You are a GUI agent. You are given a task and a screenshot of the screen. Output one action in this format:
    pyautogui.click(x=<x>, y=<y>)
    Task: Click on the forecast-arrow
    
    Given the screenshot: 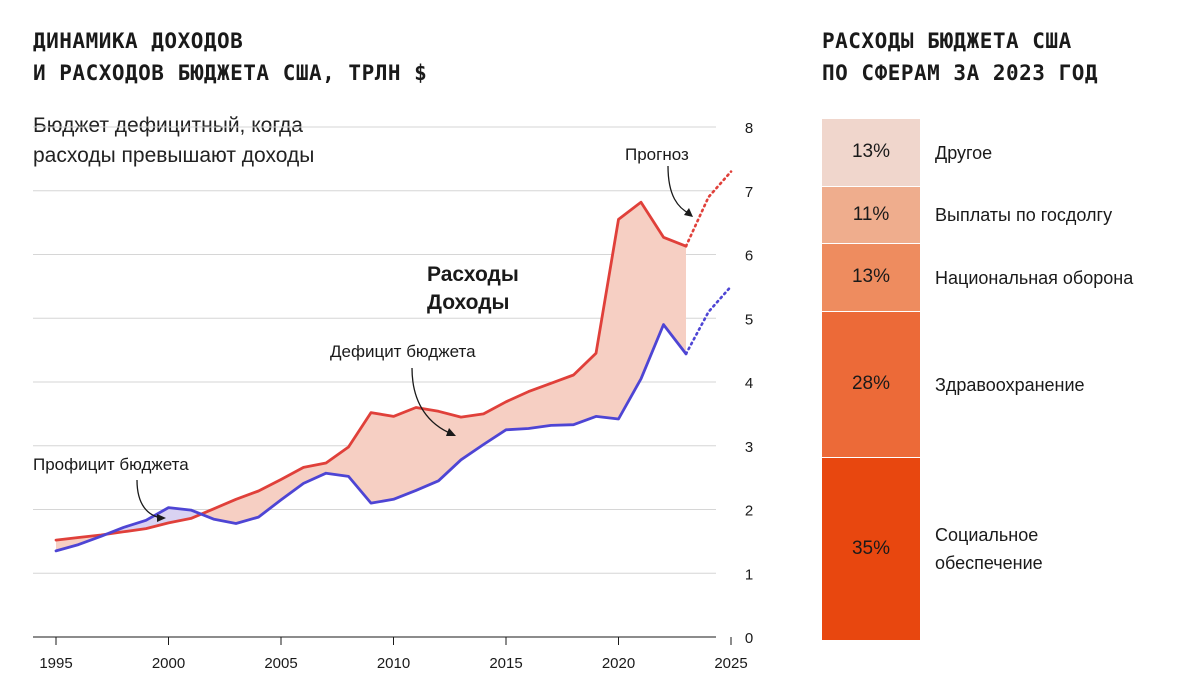 What is the action you would take?
    pyautogui.click(x=679, y=190)
    